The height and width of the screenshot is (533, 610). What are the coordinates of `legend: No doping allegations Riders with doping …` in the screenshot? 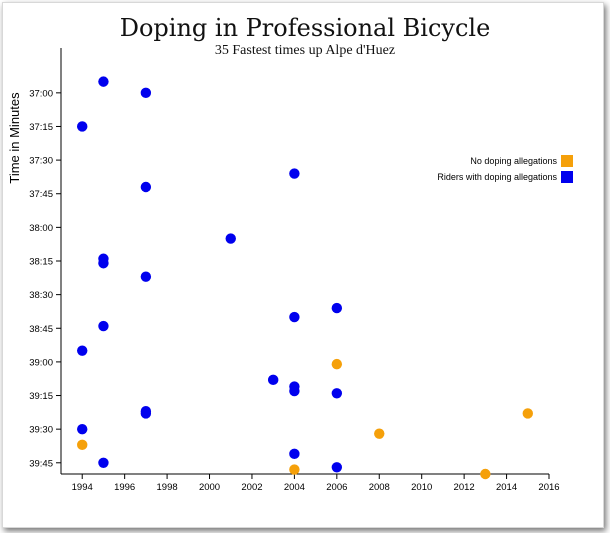 It's located at (505, 169).